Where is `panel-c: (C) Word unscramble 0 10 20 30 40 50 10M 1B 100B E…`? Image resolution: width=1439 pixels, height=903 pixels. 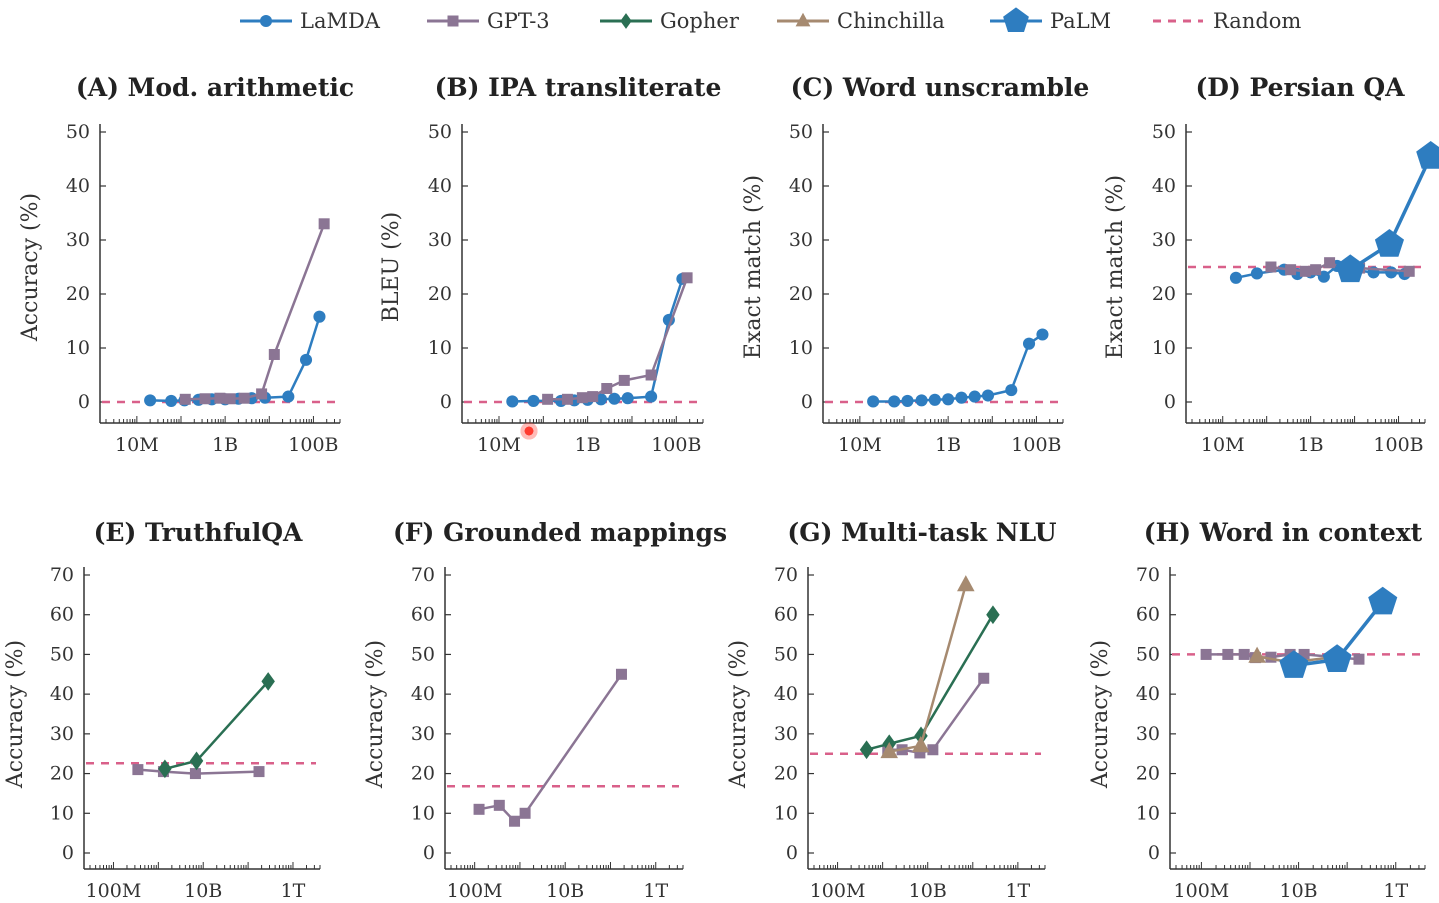
panel-c: (C) Word unscramble 0 10 20 30 40 50 10M 1B 100B E… is located at coordinates (915, 264).